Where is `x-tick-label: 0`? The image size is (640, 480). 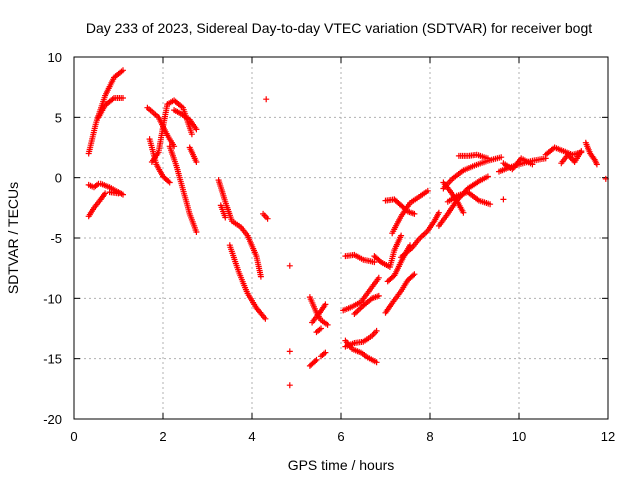 x-tick-label: 0 is located at coordinates (73, 436).